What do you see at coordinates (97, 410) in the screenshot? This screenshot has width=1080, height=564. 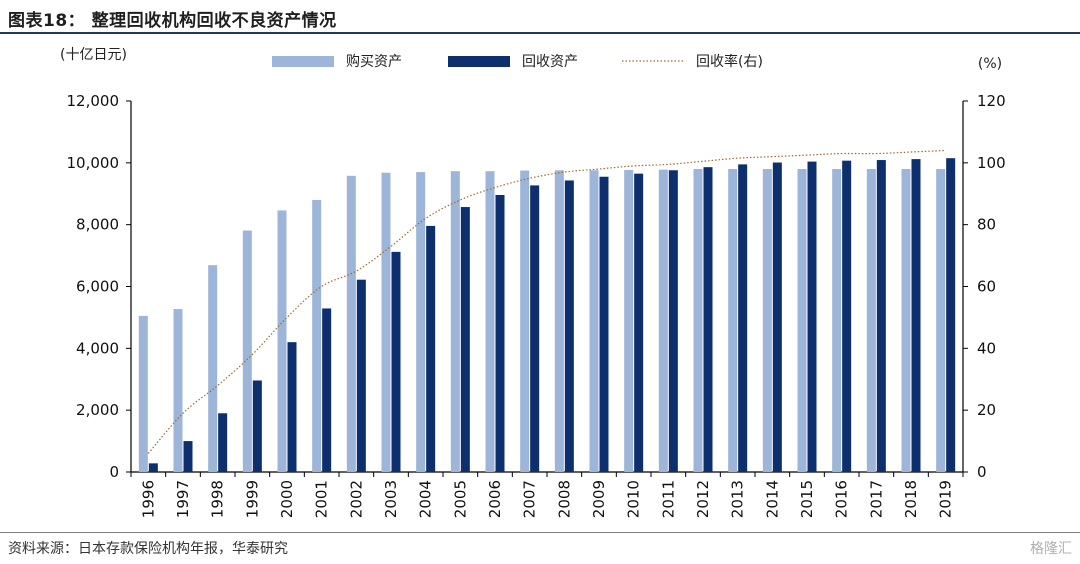 I see `y-tick-label-left: 2,000` at bounding box center [97, 410].